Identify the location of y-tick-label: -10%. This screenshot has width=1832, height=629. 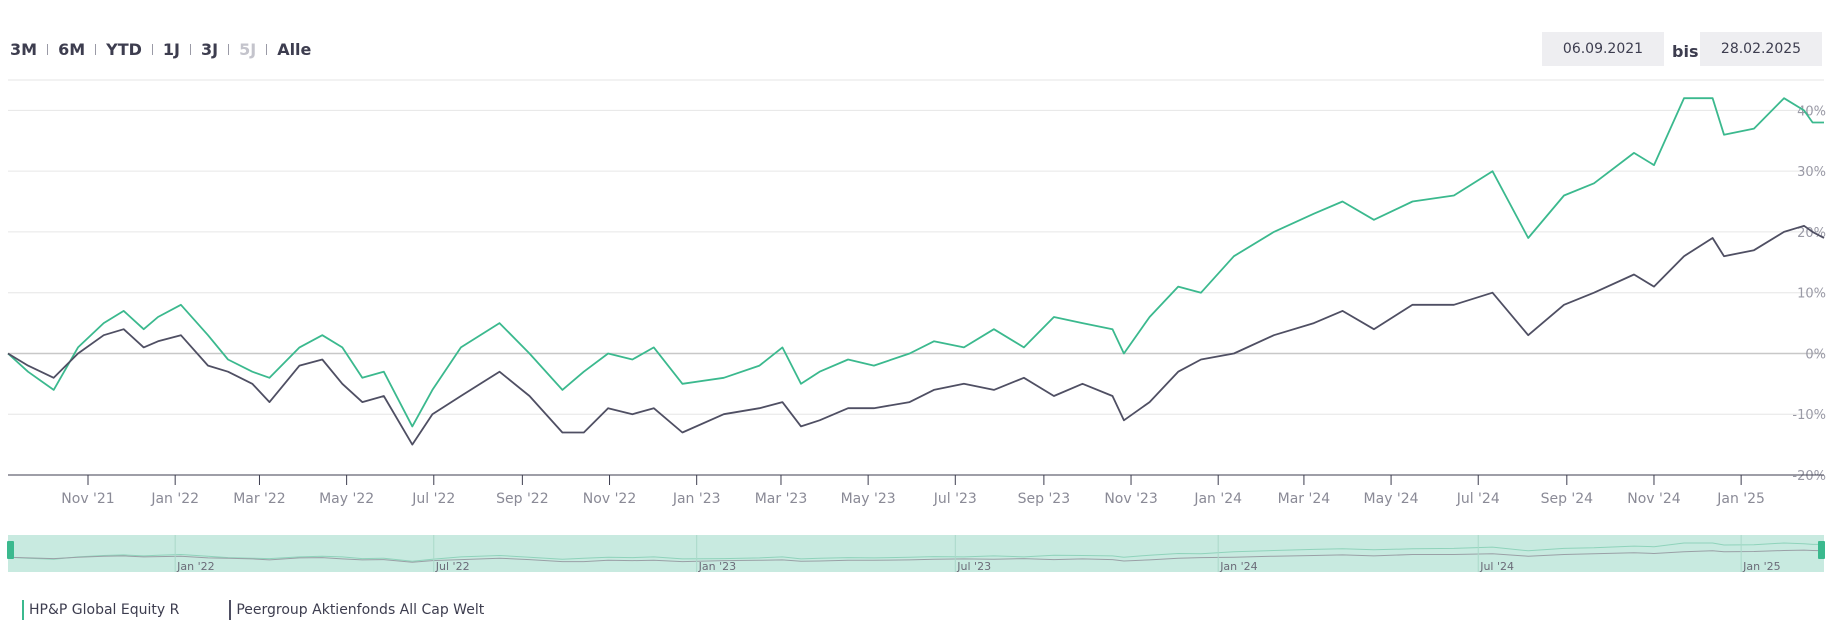
(1809, 415).